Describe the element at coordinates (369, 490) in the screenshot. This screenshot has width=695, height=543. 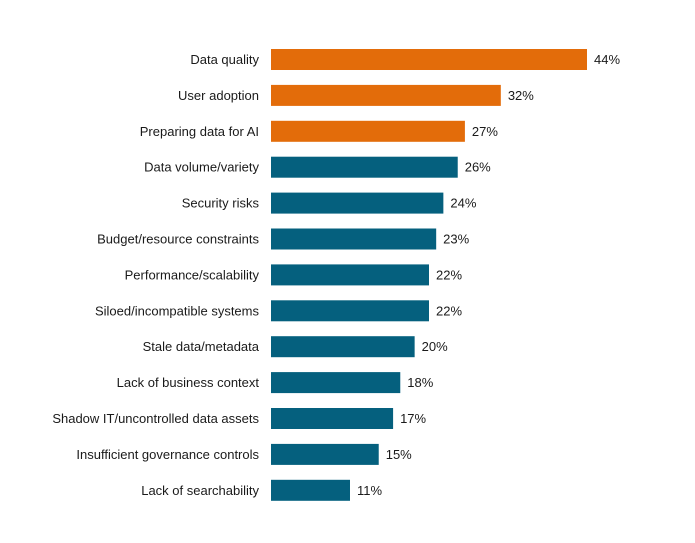
I see `value-label: 11%` at that location.